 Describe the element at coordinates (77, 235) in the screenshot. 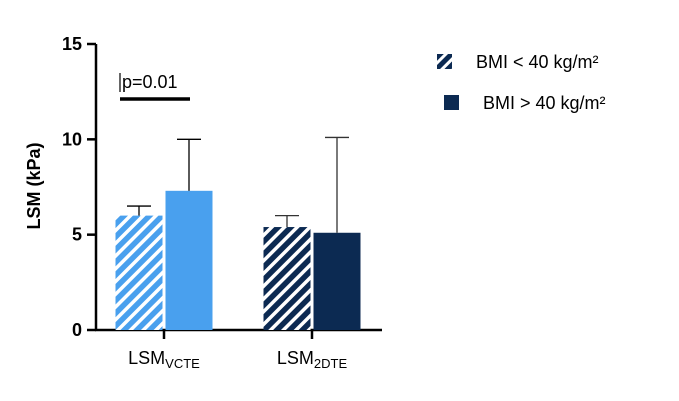

I see `y-tick-label: 5` at that location.